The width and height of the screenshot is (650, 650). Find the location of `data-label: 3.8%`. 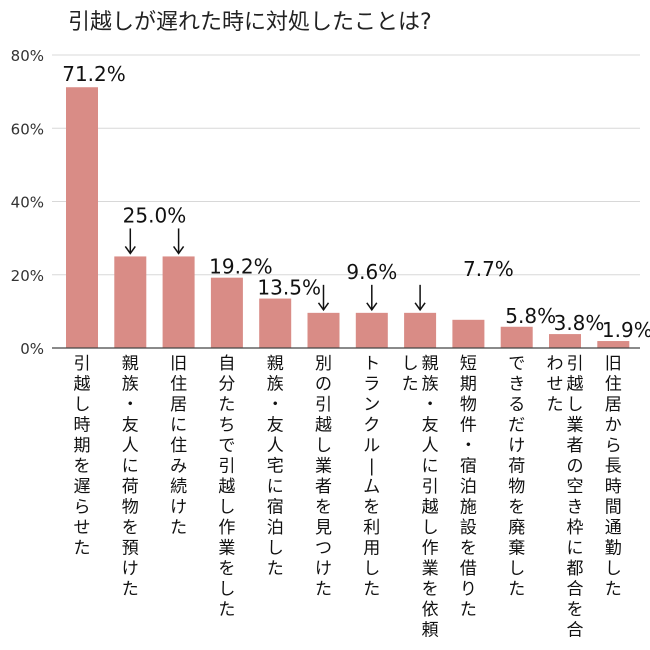

data-label: 3.8% is located at coordinates (579, 323).